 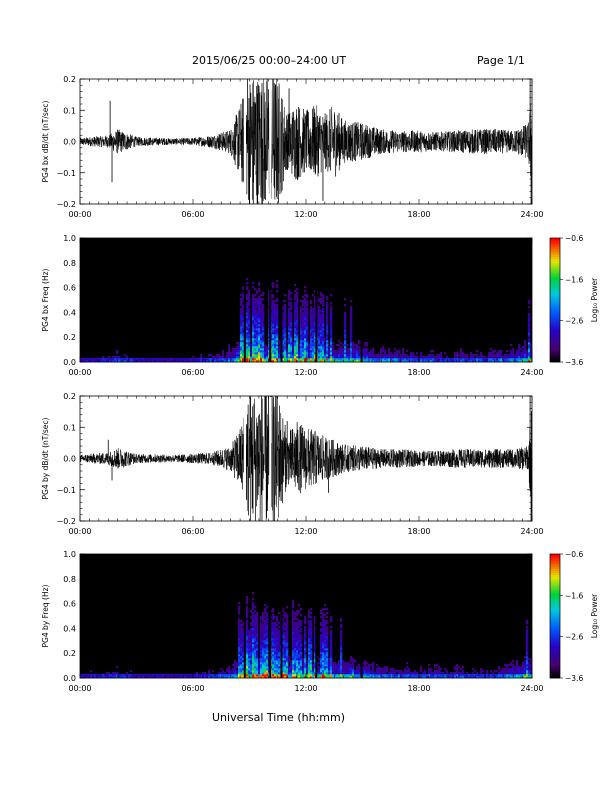 I want to click on by-freq-data-gap, so click(x=270, y=616).